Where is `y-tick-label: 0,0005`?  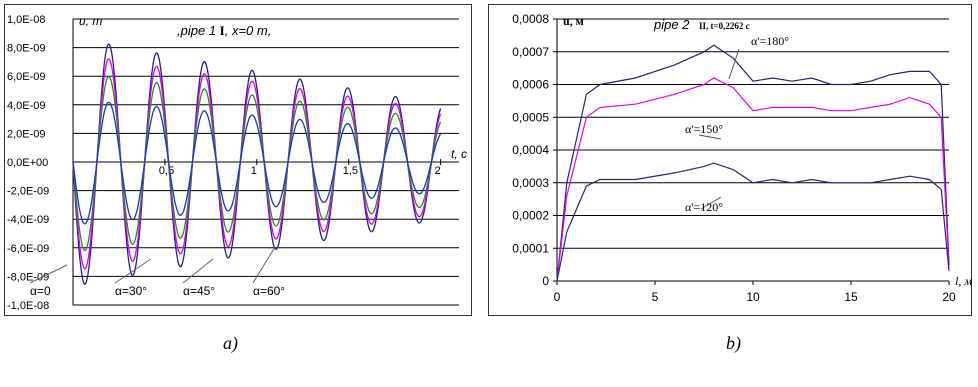
y-tick-label: 0,0005 is located at coordinates (530, 117).